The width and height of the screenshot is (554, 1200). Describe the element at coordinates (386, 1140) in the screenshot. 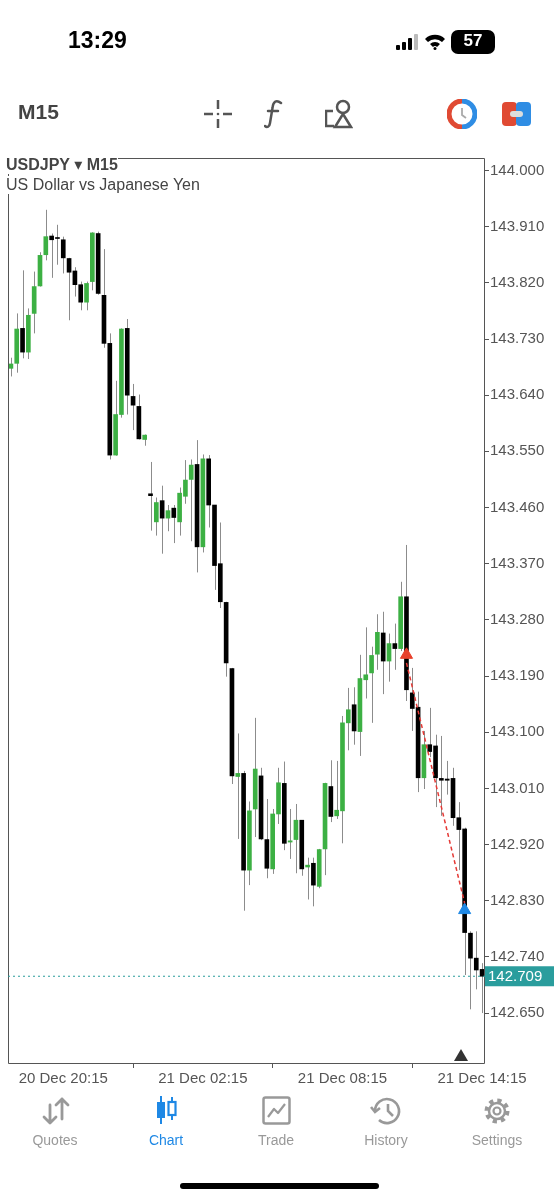

I see `text: History` at that location.